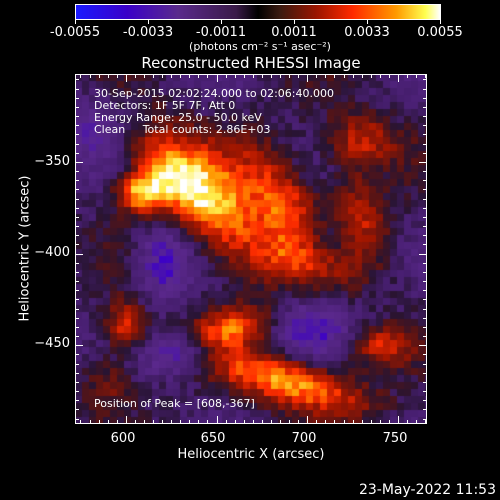  What do you see at coordinates (123, 438) in the screenshot?
I see `x-tick-label: 600` at bounding box center [123, 438].